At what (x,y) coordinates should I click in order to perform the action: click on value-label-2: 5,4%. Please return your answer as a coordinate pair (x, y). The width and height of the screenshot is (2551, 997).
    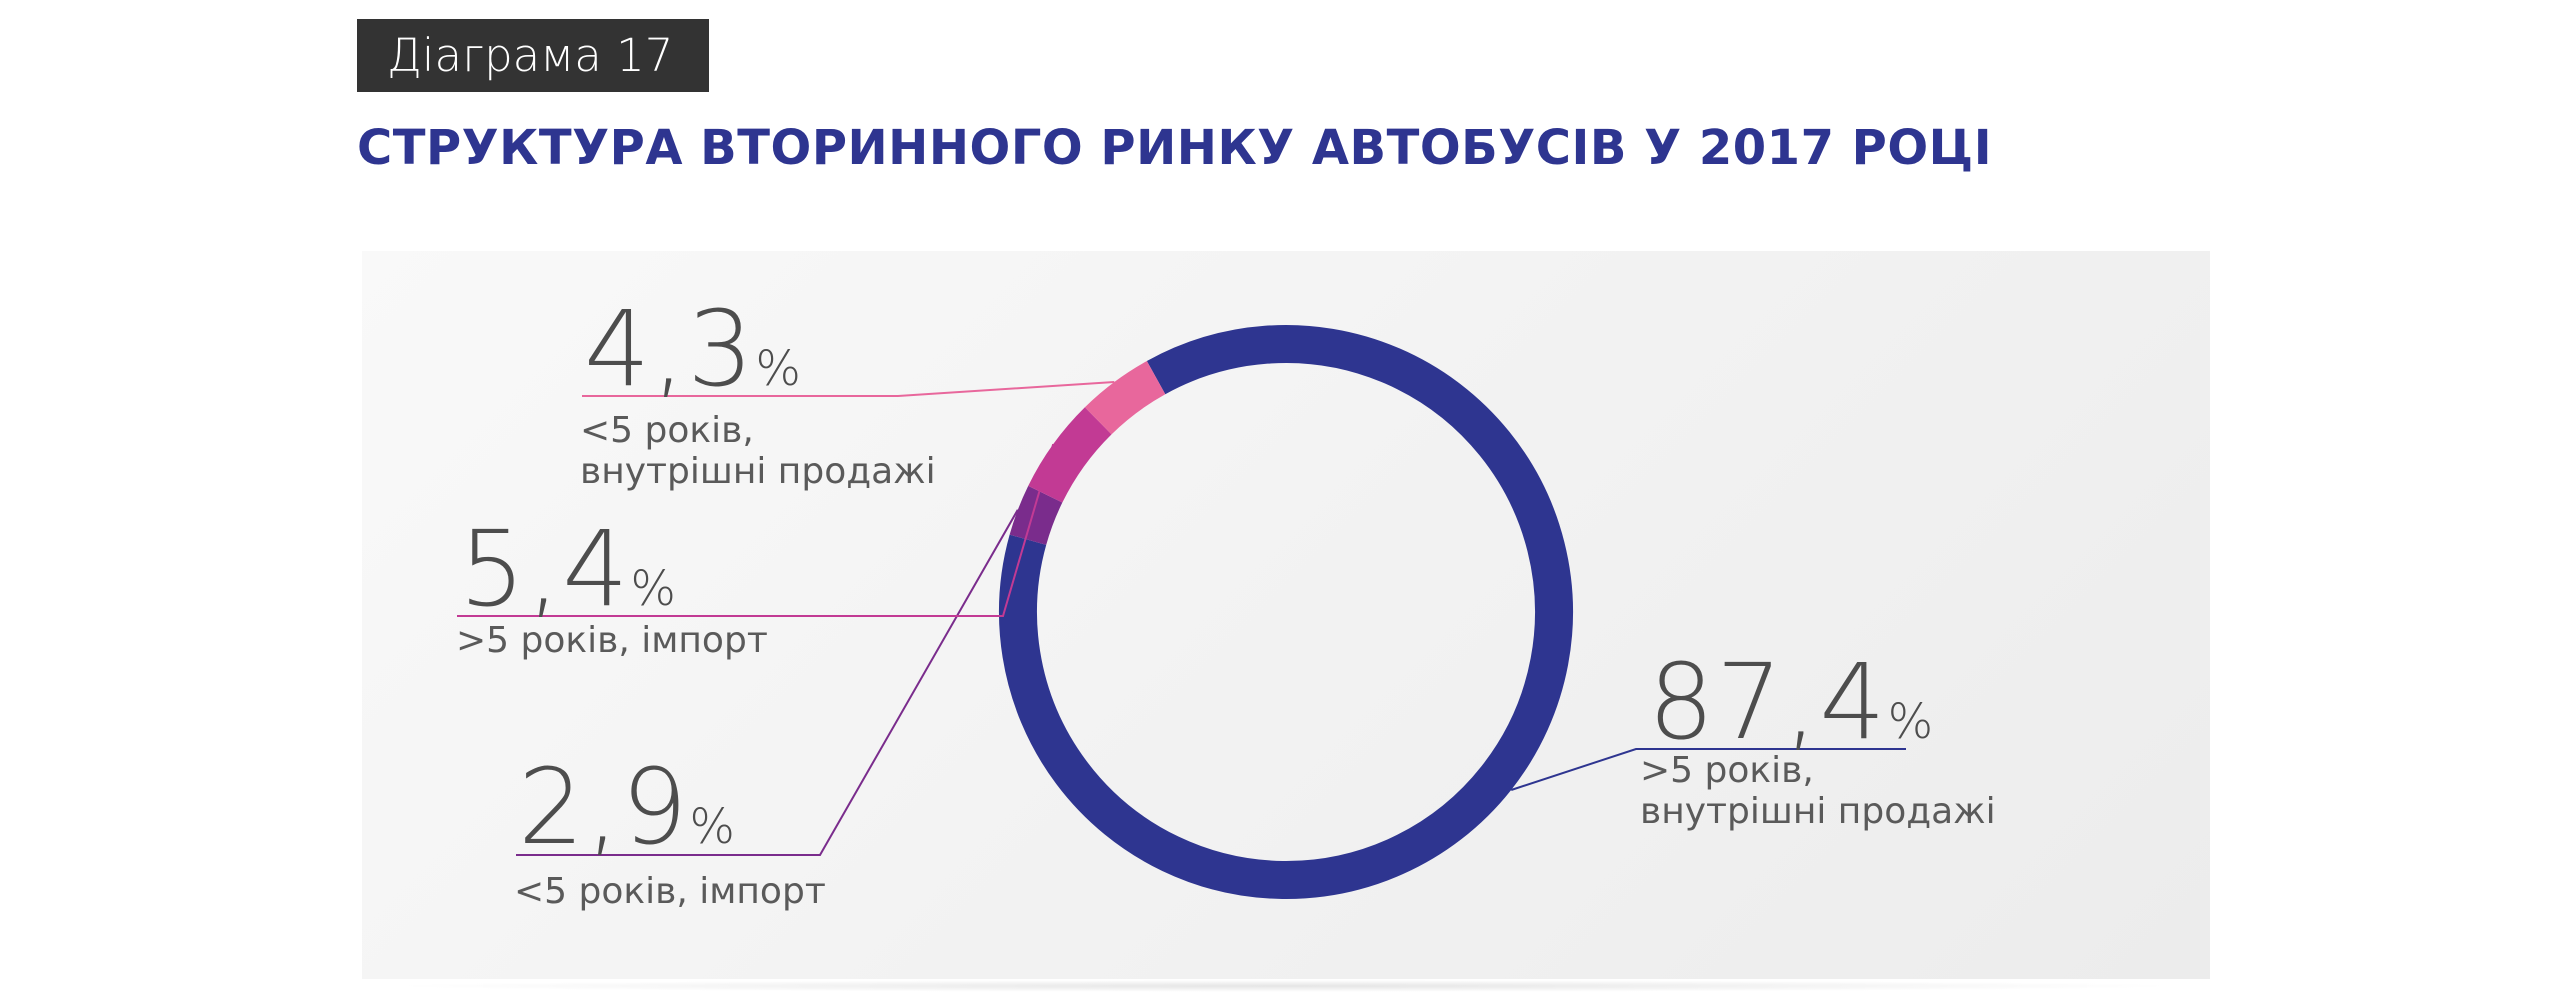
    Looking at the image, I should click on (568, 569).